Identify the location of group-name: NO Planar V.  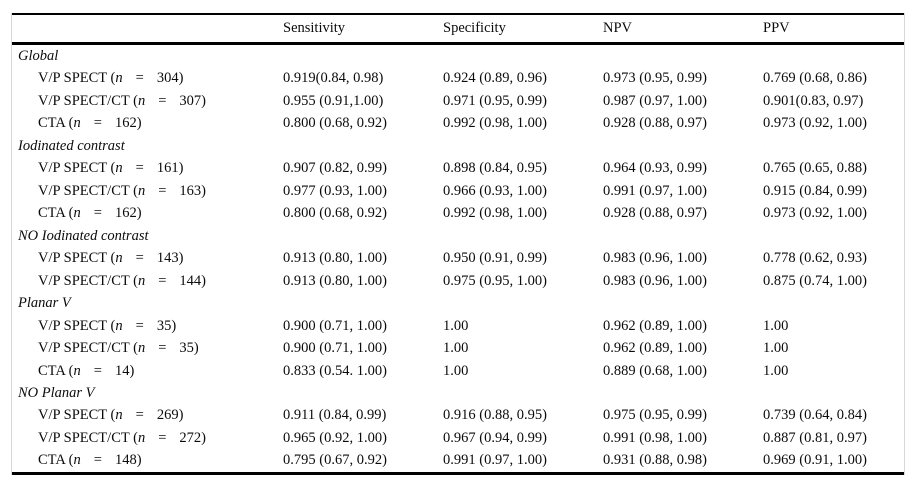
(56, 393).